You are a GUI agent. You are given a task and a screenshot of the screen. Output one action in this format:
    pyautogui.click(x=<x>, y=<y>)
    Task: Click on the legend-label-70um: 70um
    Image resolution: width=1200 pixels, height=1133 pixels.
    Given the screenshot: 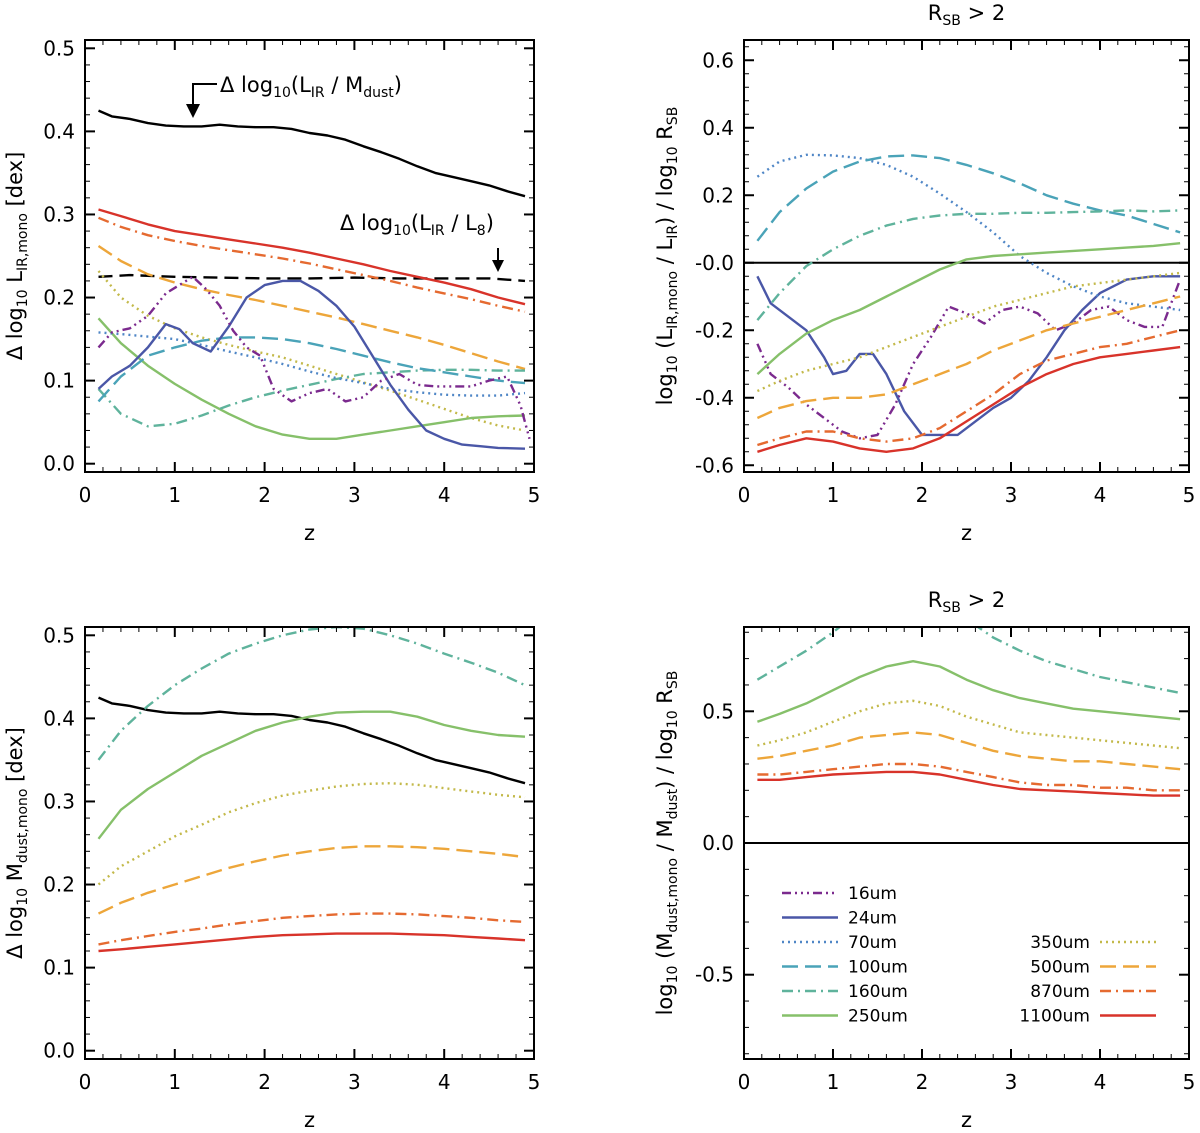 What is the action you would take?
    pyautogui.click(x=872, y=943)
    